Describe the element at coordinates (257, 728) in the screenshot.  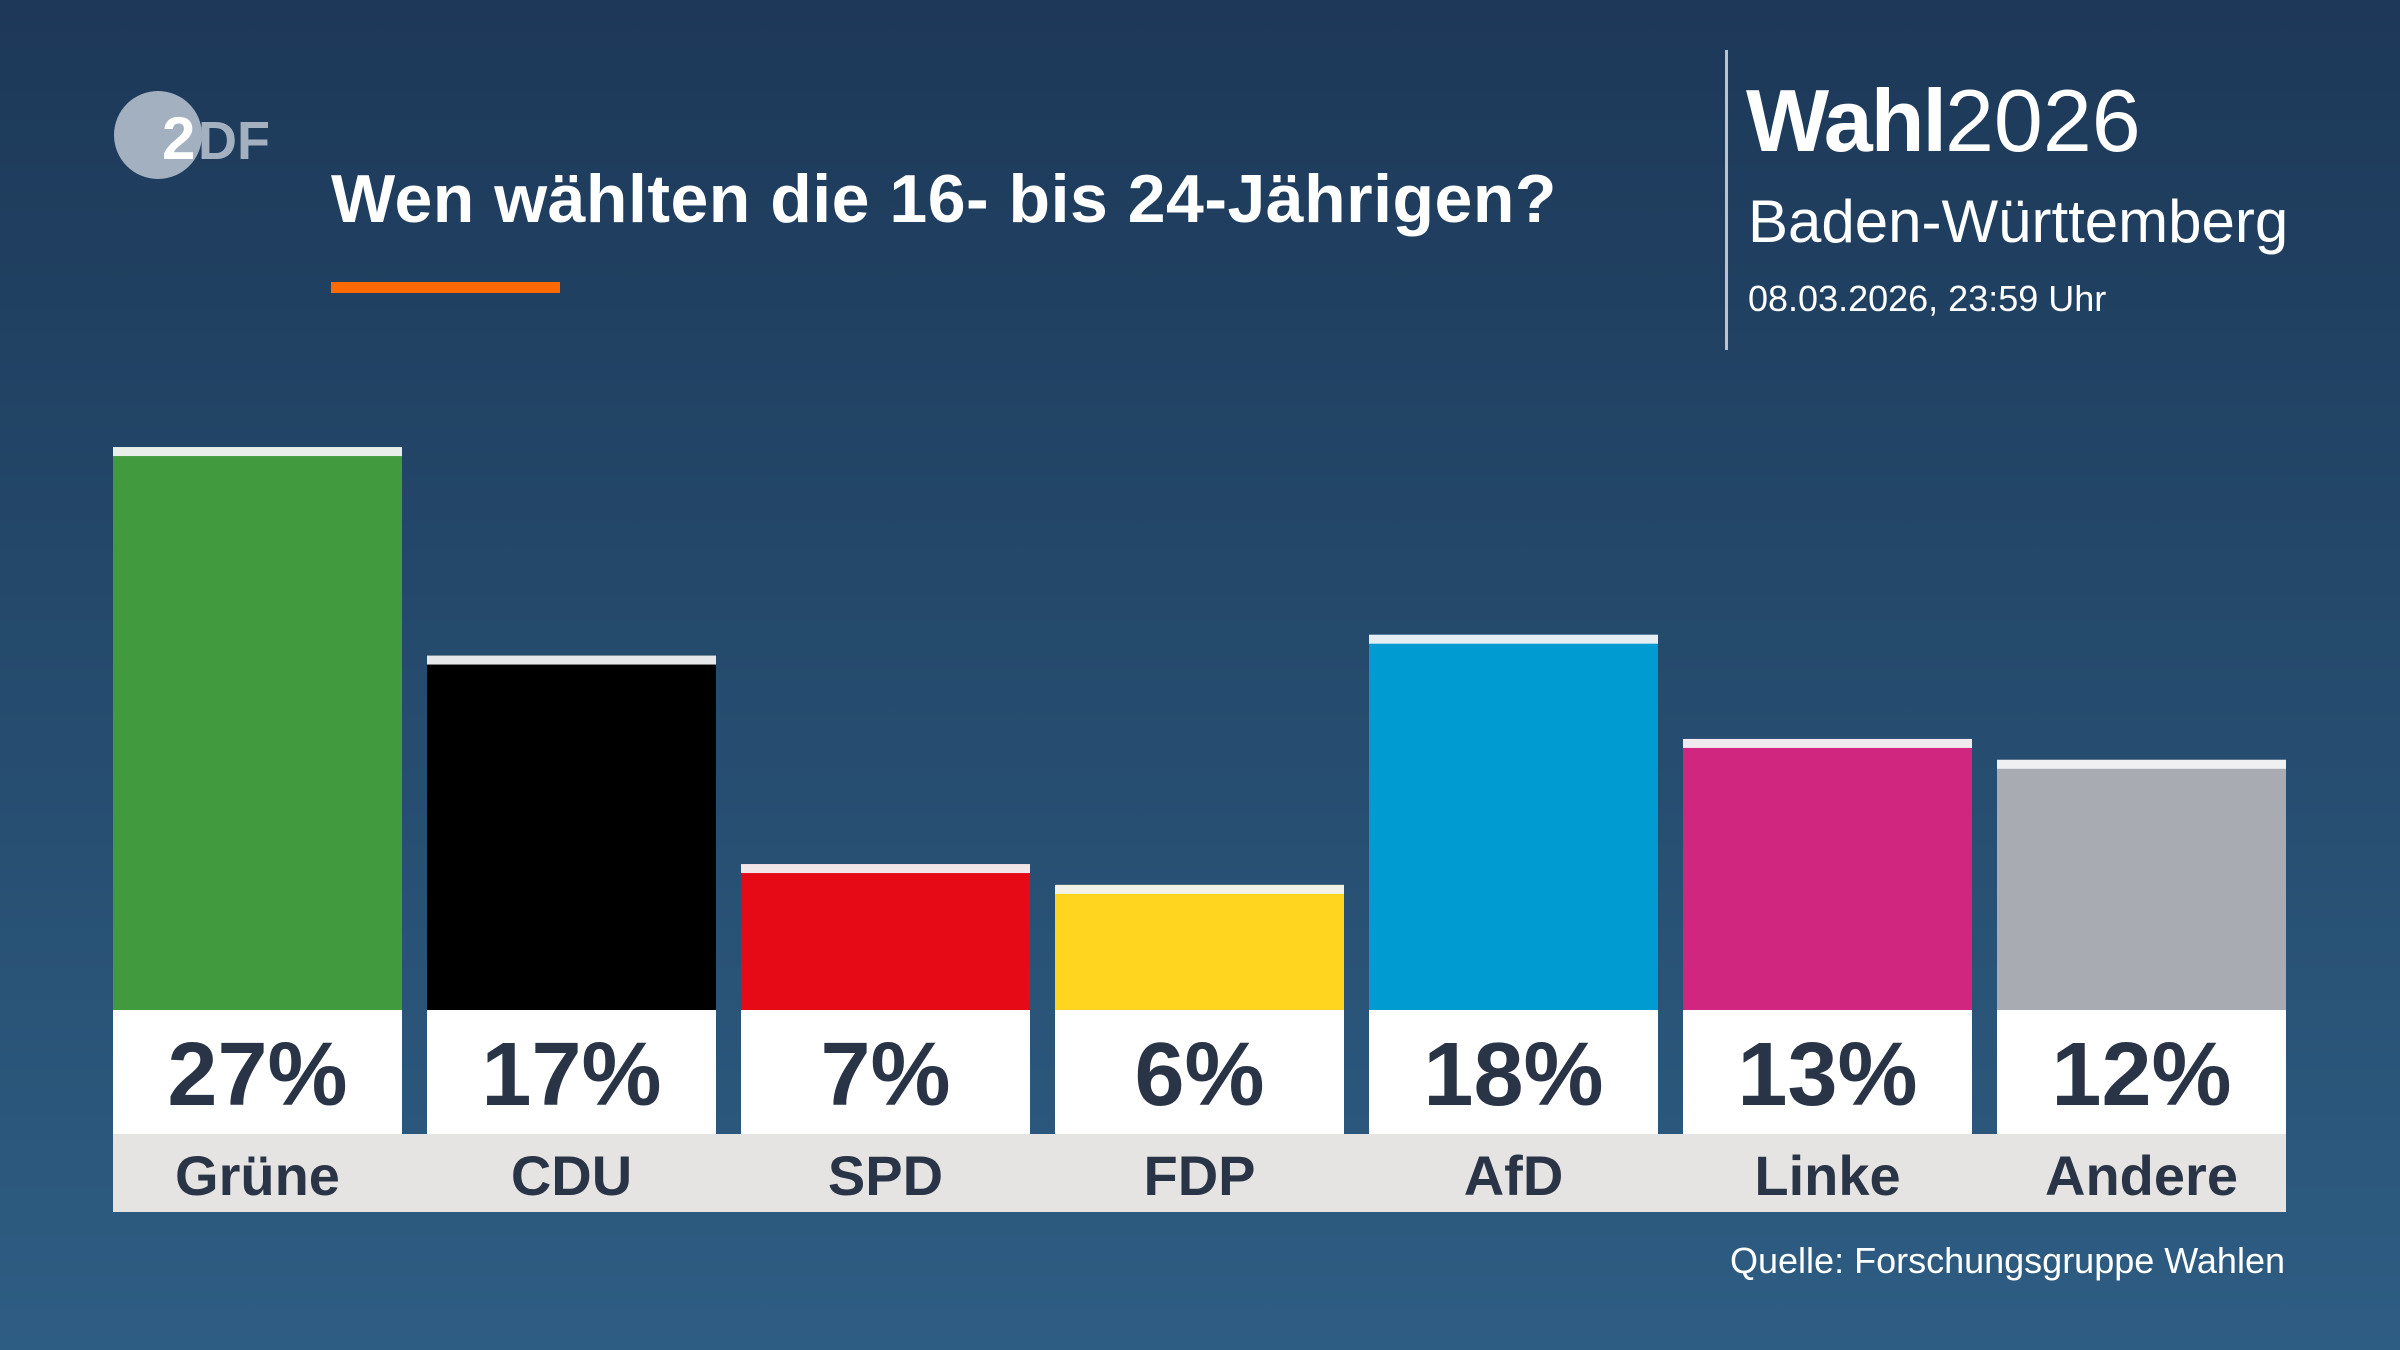
I see `bar-grüne` at that location.